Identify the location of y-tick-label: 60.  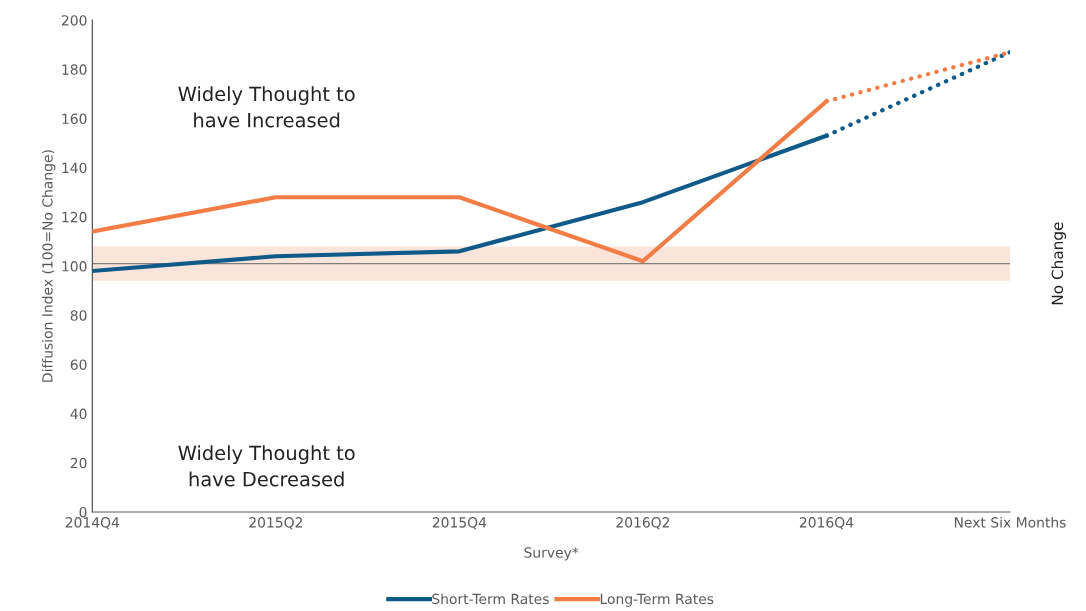
(78, 364).